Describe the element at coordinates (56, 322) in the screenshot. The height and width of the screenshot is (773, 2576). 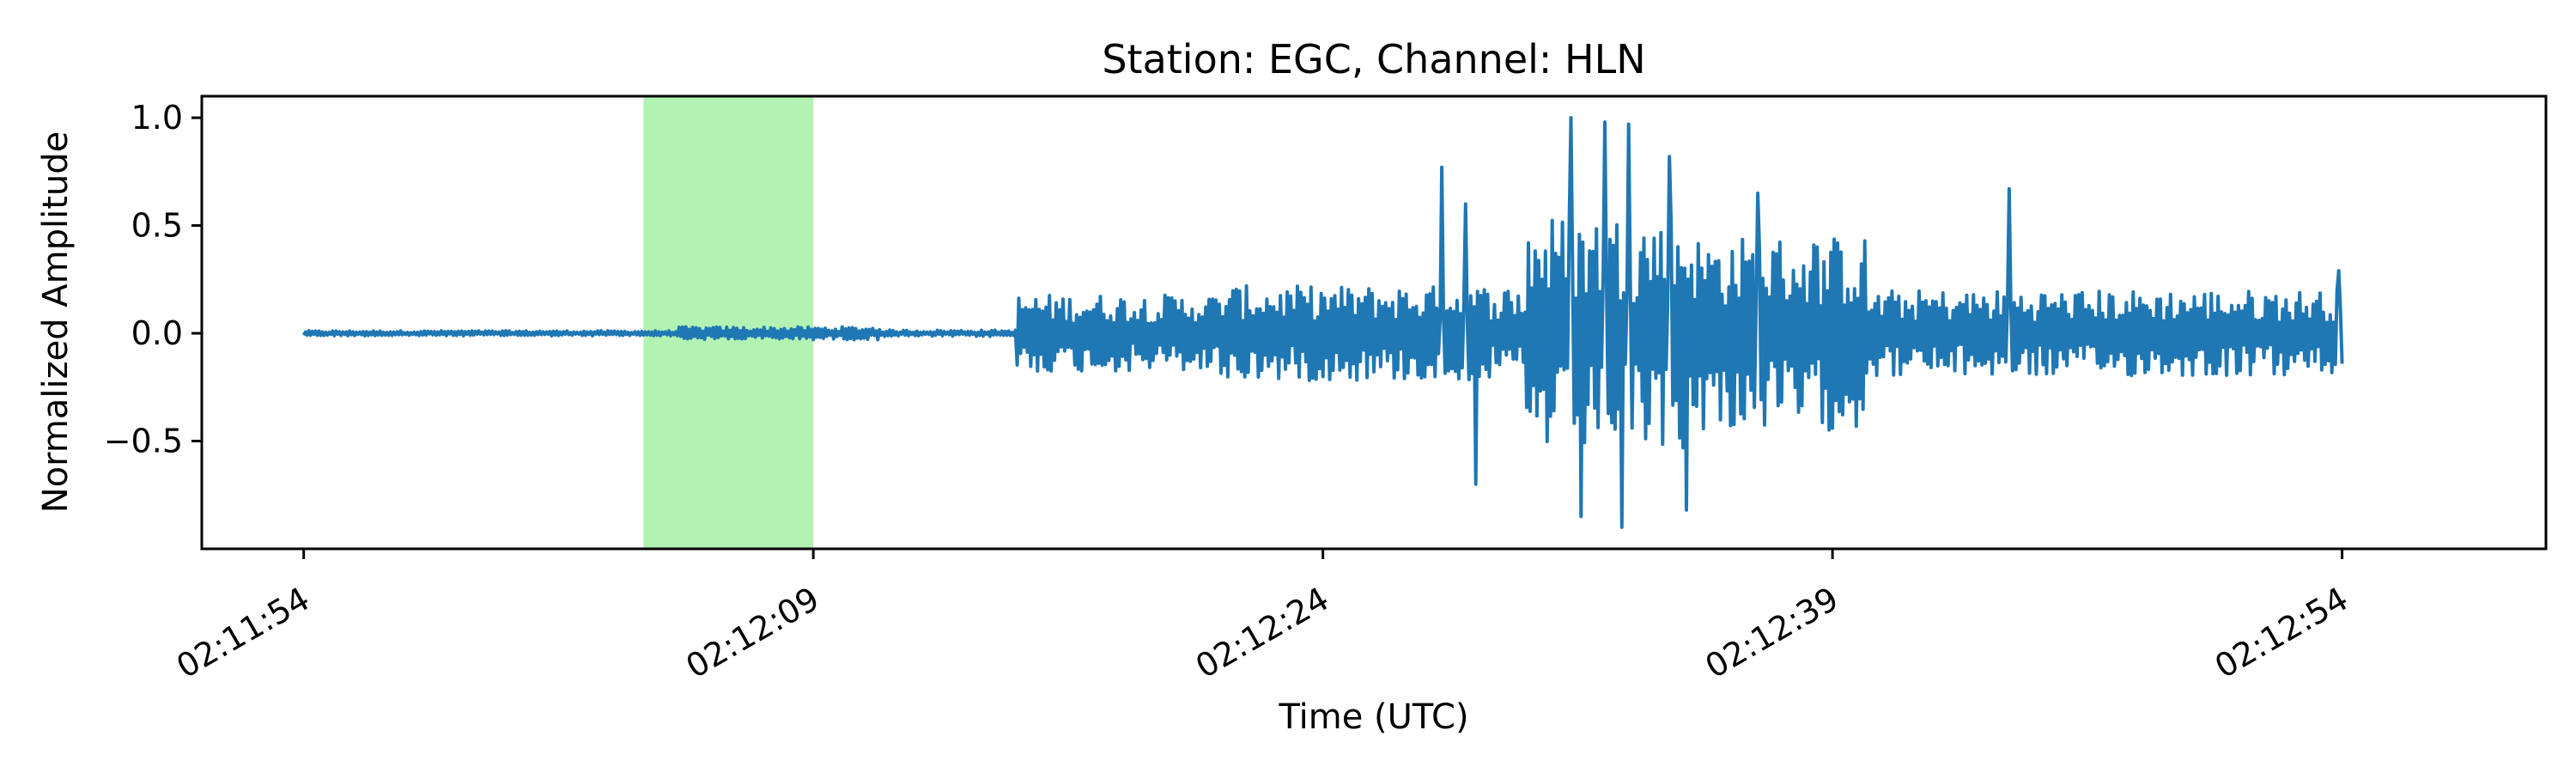
I see `y-axis-label: Normalized Amplitude` at that location.